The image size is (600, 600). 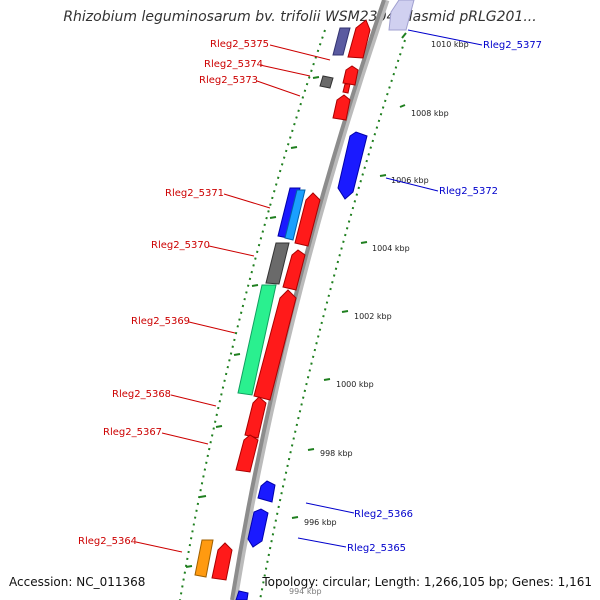 I want to click on gene-label-left: Rleg2_5369, so click(x=160, y=321).